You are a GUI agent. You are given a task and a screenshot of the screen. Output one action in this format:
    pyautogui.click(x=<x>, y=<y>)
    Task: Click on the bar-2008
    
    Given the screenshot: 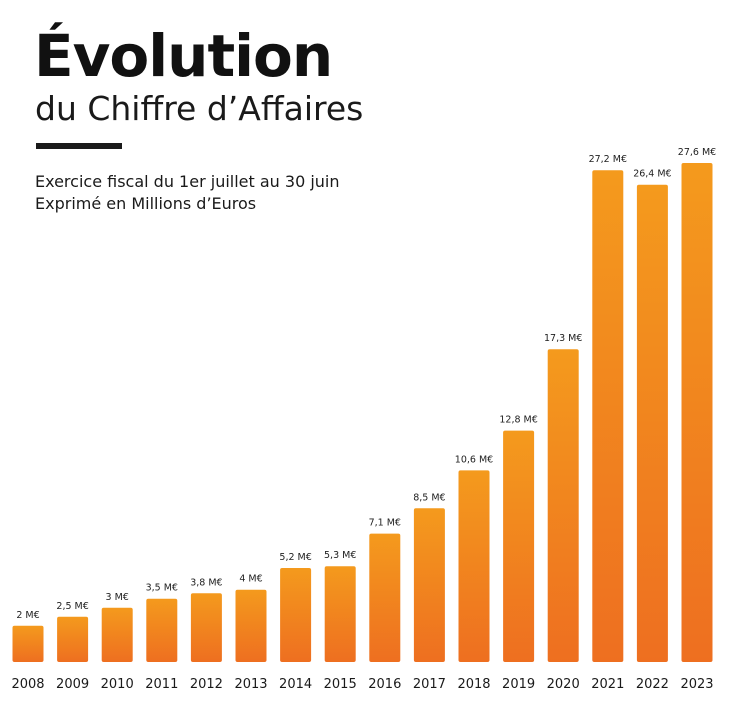 What is the action you would take?
    pyautogui.click(x=28, y=643)
    